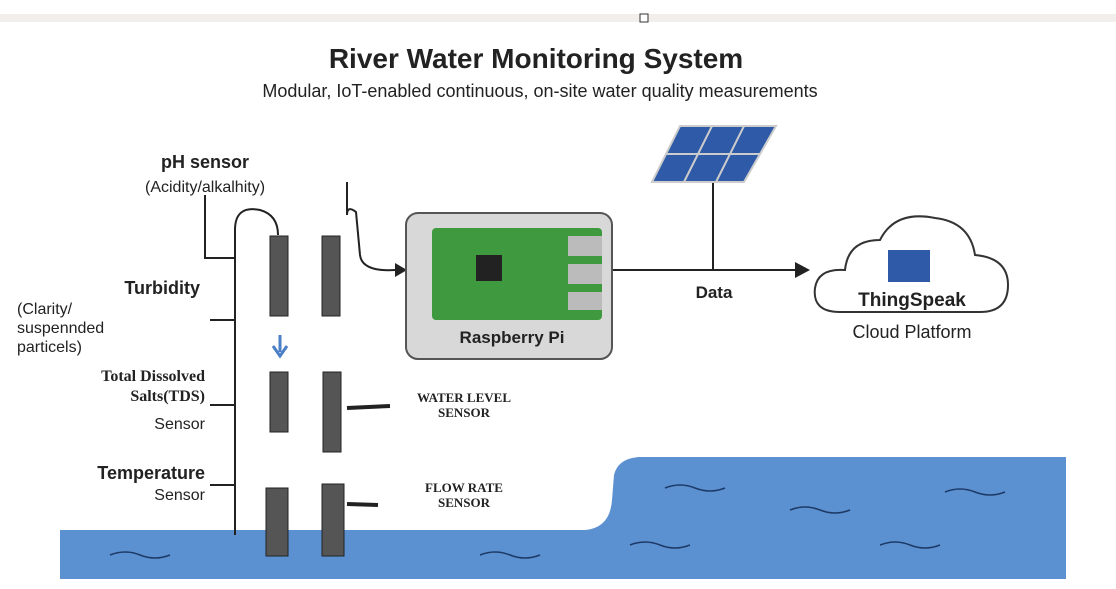 The height and width of the screenshot is (589, 1116). What do you see at coordinates (714, 154) in the screenshot?
I see `solar-panel` at bounding box center [714, 154].